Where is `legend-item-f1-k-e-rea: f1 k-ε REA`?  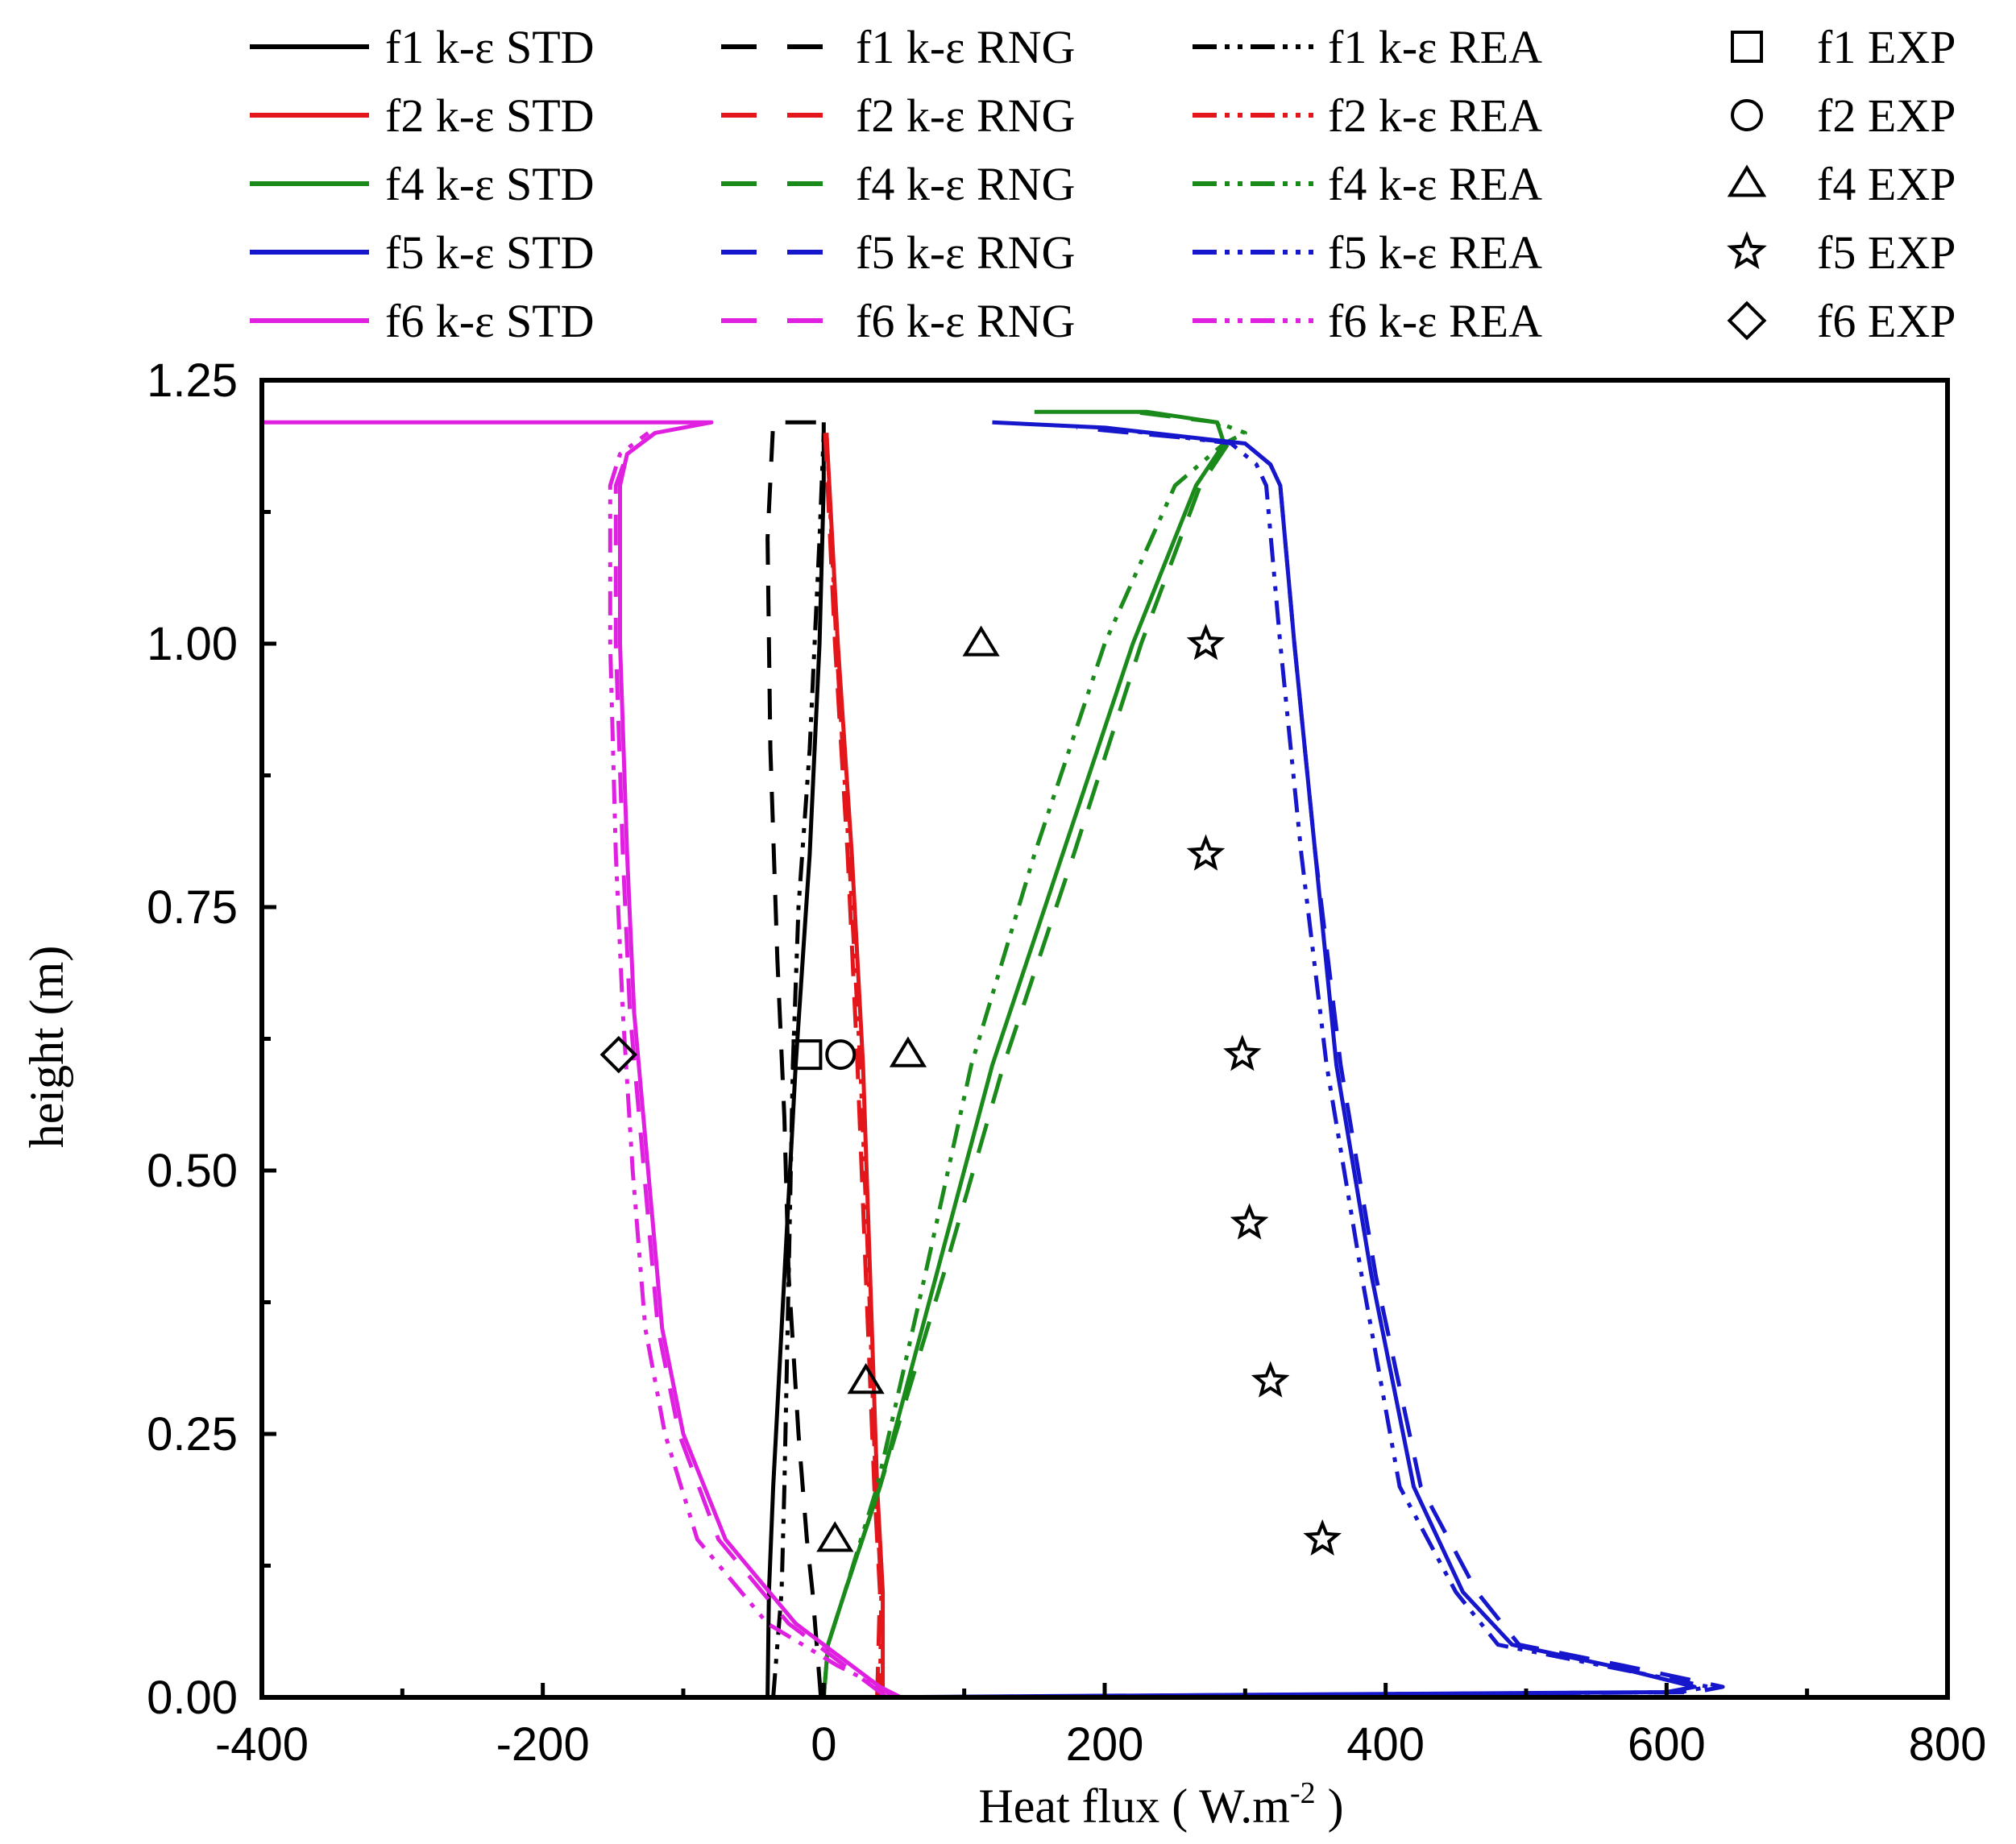 legend-item-f1-k-e-rea: f1 k-ε REA is located at coordinates (1367, 47).